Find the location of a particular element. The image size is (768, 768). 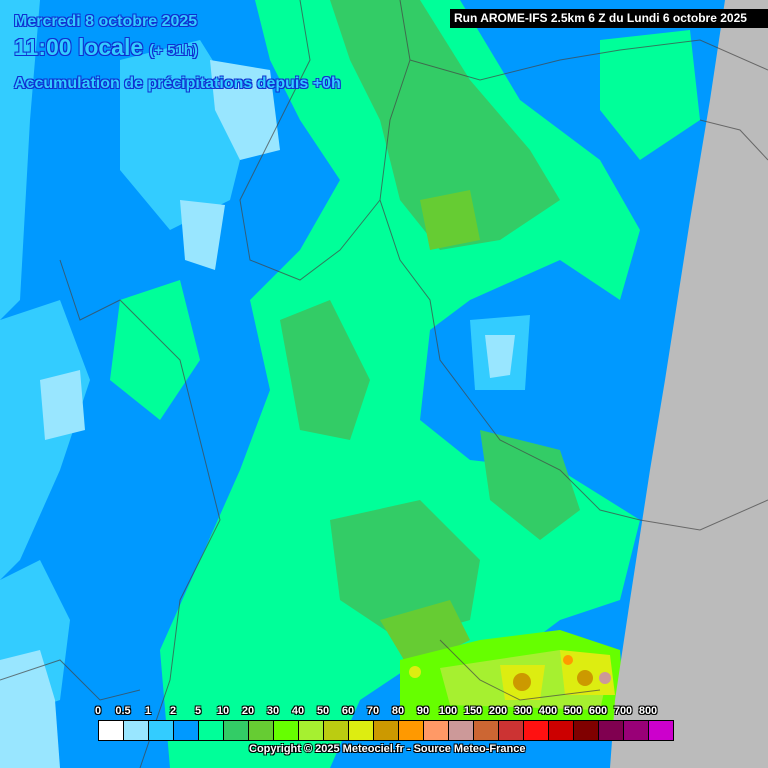

legend-label: 40 is located at coordinates (298, 711).